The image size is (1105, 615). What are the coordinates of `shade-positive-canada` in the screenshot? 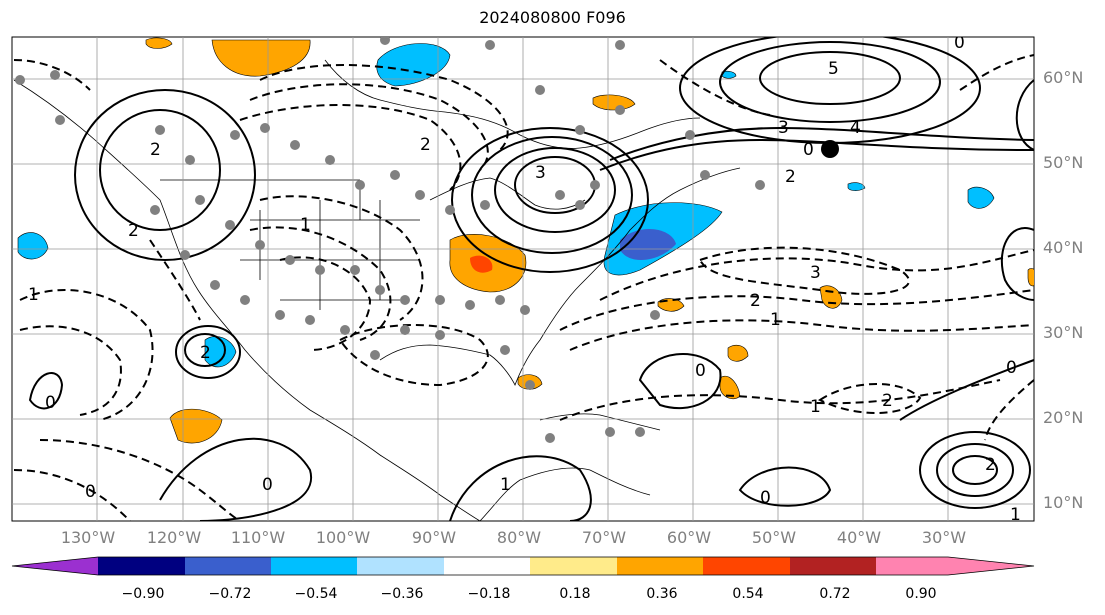 It's located at (261, 58).